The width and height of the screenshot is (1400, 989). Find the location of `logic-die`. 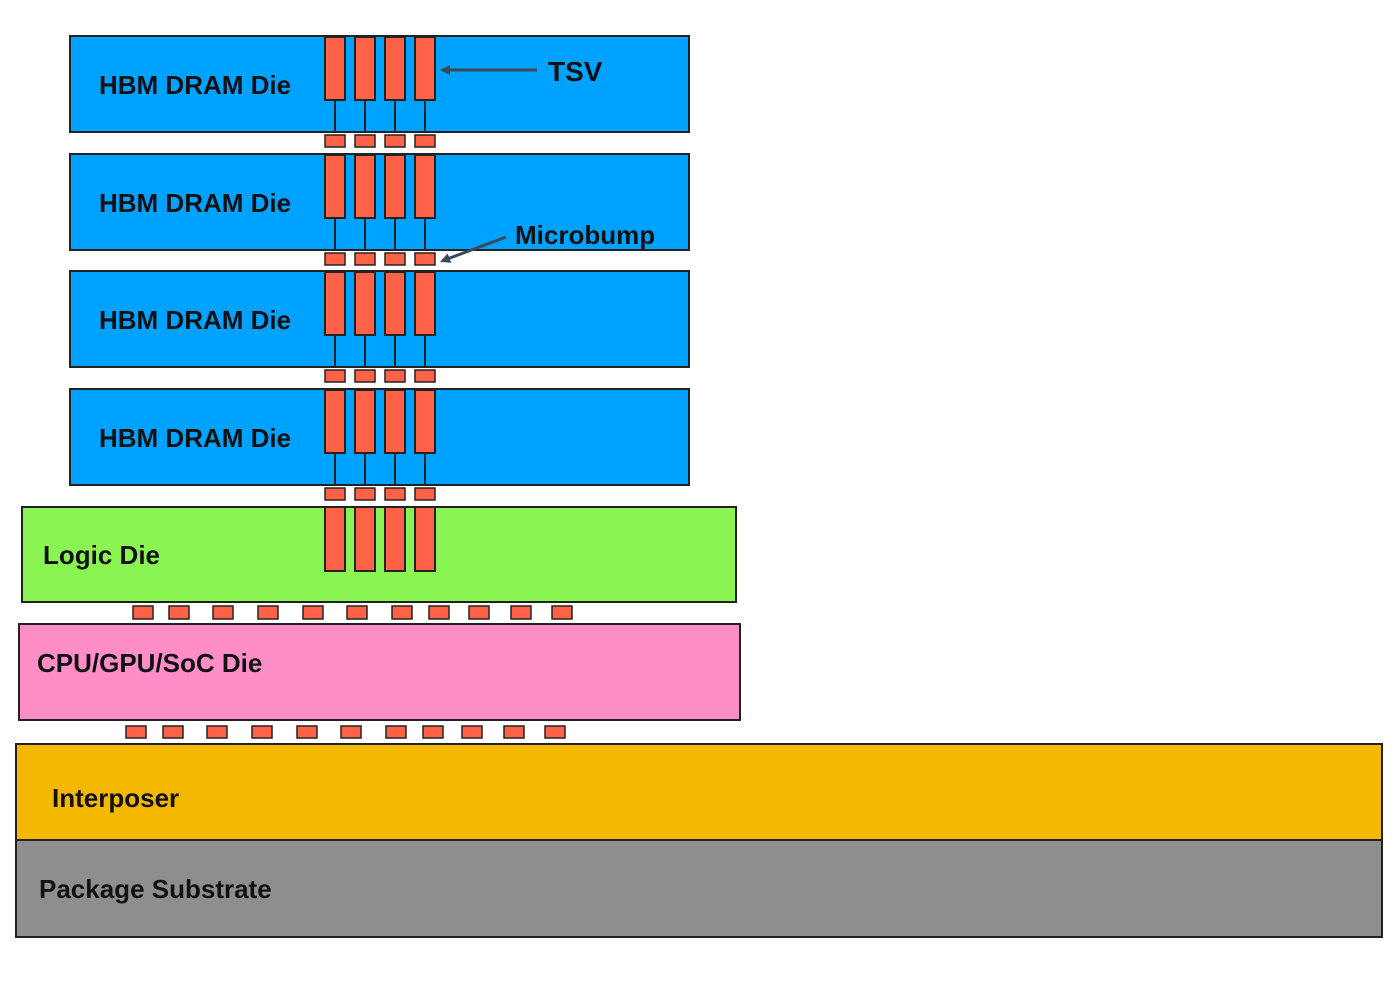

logic-die is located at coordinates (379, 554).